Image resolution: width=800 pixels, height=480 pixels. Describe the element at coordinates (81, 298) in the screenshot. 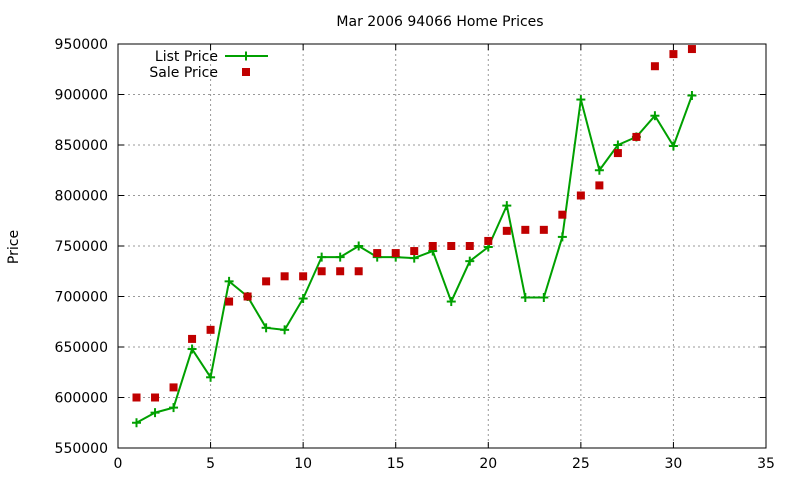

I see `y-tick-label: 700000` at that location.